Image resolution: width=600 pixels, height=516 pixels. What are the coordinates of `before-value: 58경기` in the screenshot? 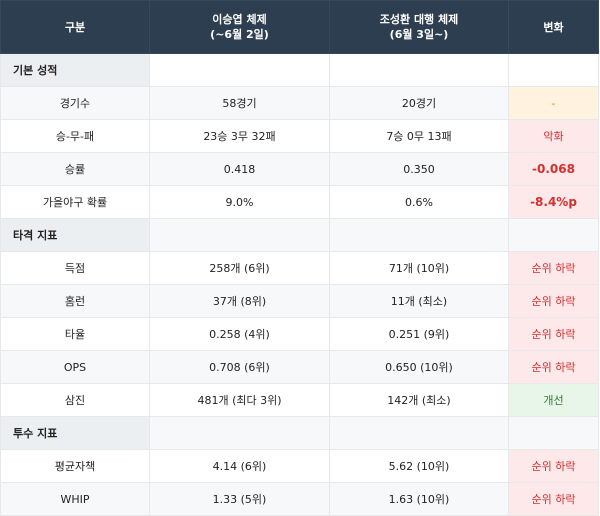 It's located at (239, 103).